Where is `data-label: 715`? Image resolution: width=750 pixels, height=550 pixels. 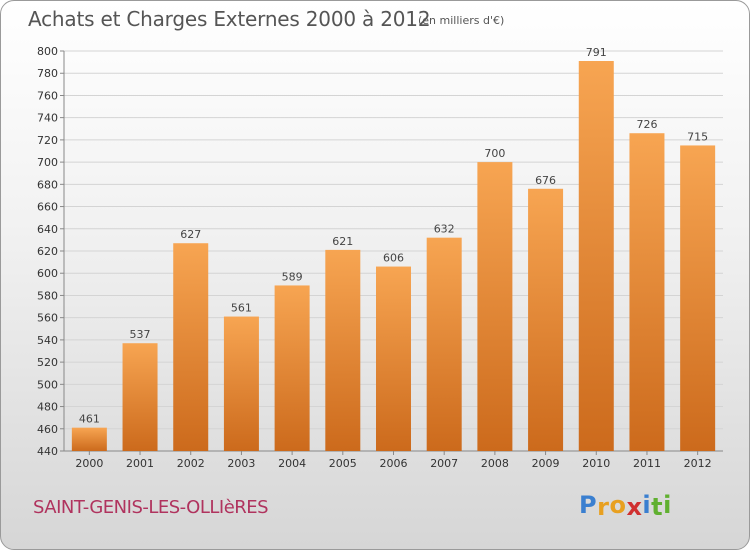
data-label: 715 is located at coordinates (697, 136).